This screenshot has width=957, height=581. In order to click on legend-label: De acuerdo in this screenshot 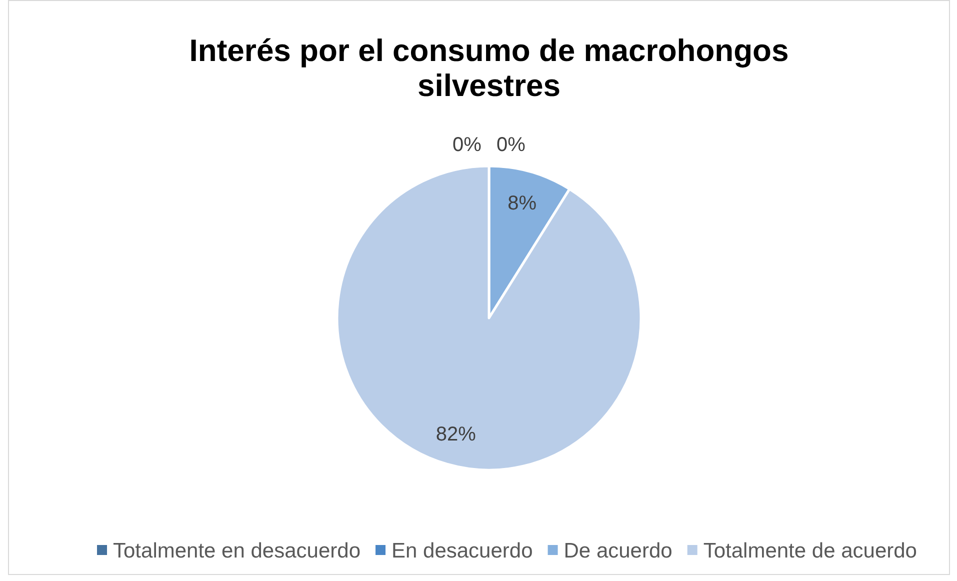, I will do `click(618, 550)`.